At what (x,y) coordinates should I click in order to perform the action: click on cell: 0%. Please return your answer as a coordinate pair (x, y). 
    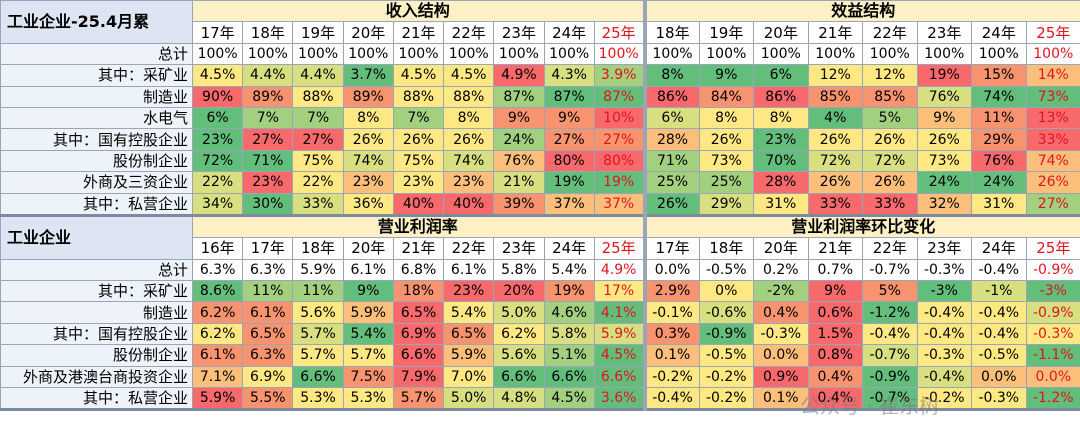
    Looking at the image, I should click on (726, 291).